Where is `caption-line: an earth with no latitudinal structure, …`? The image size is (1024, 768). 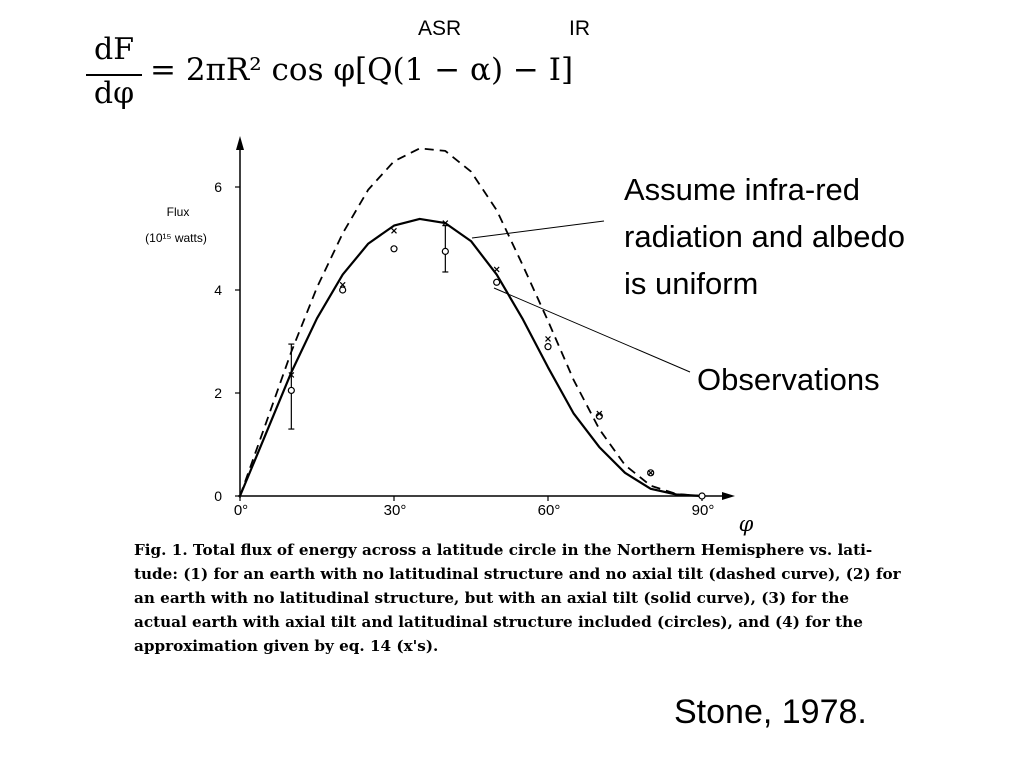
caption-line: an earth with no latitudinal structure, … is located at coordinates (492, 598).